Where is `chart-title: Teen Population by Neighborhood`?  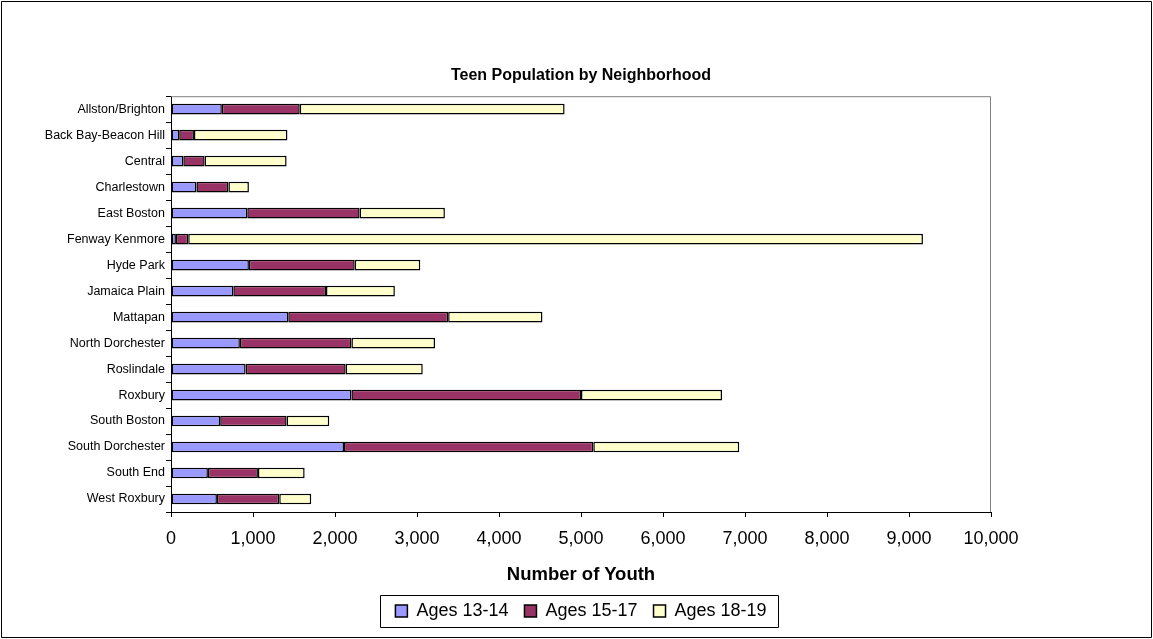
chart-title: Teen Population by Neighborhood is located at coordinates (581, 75).